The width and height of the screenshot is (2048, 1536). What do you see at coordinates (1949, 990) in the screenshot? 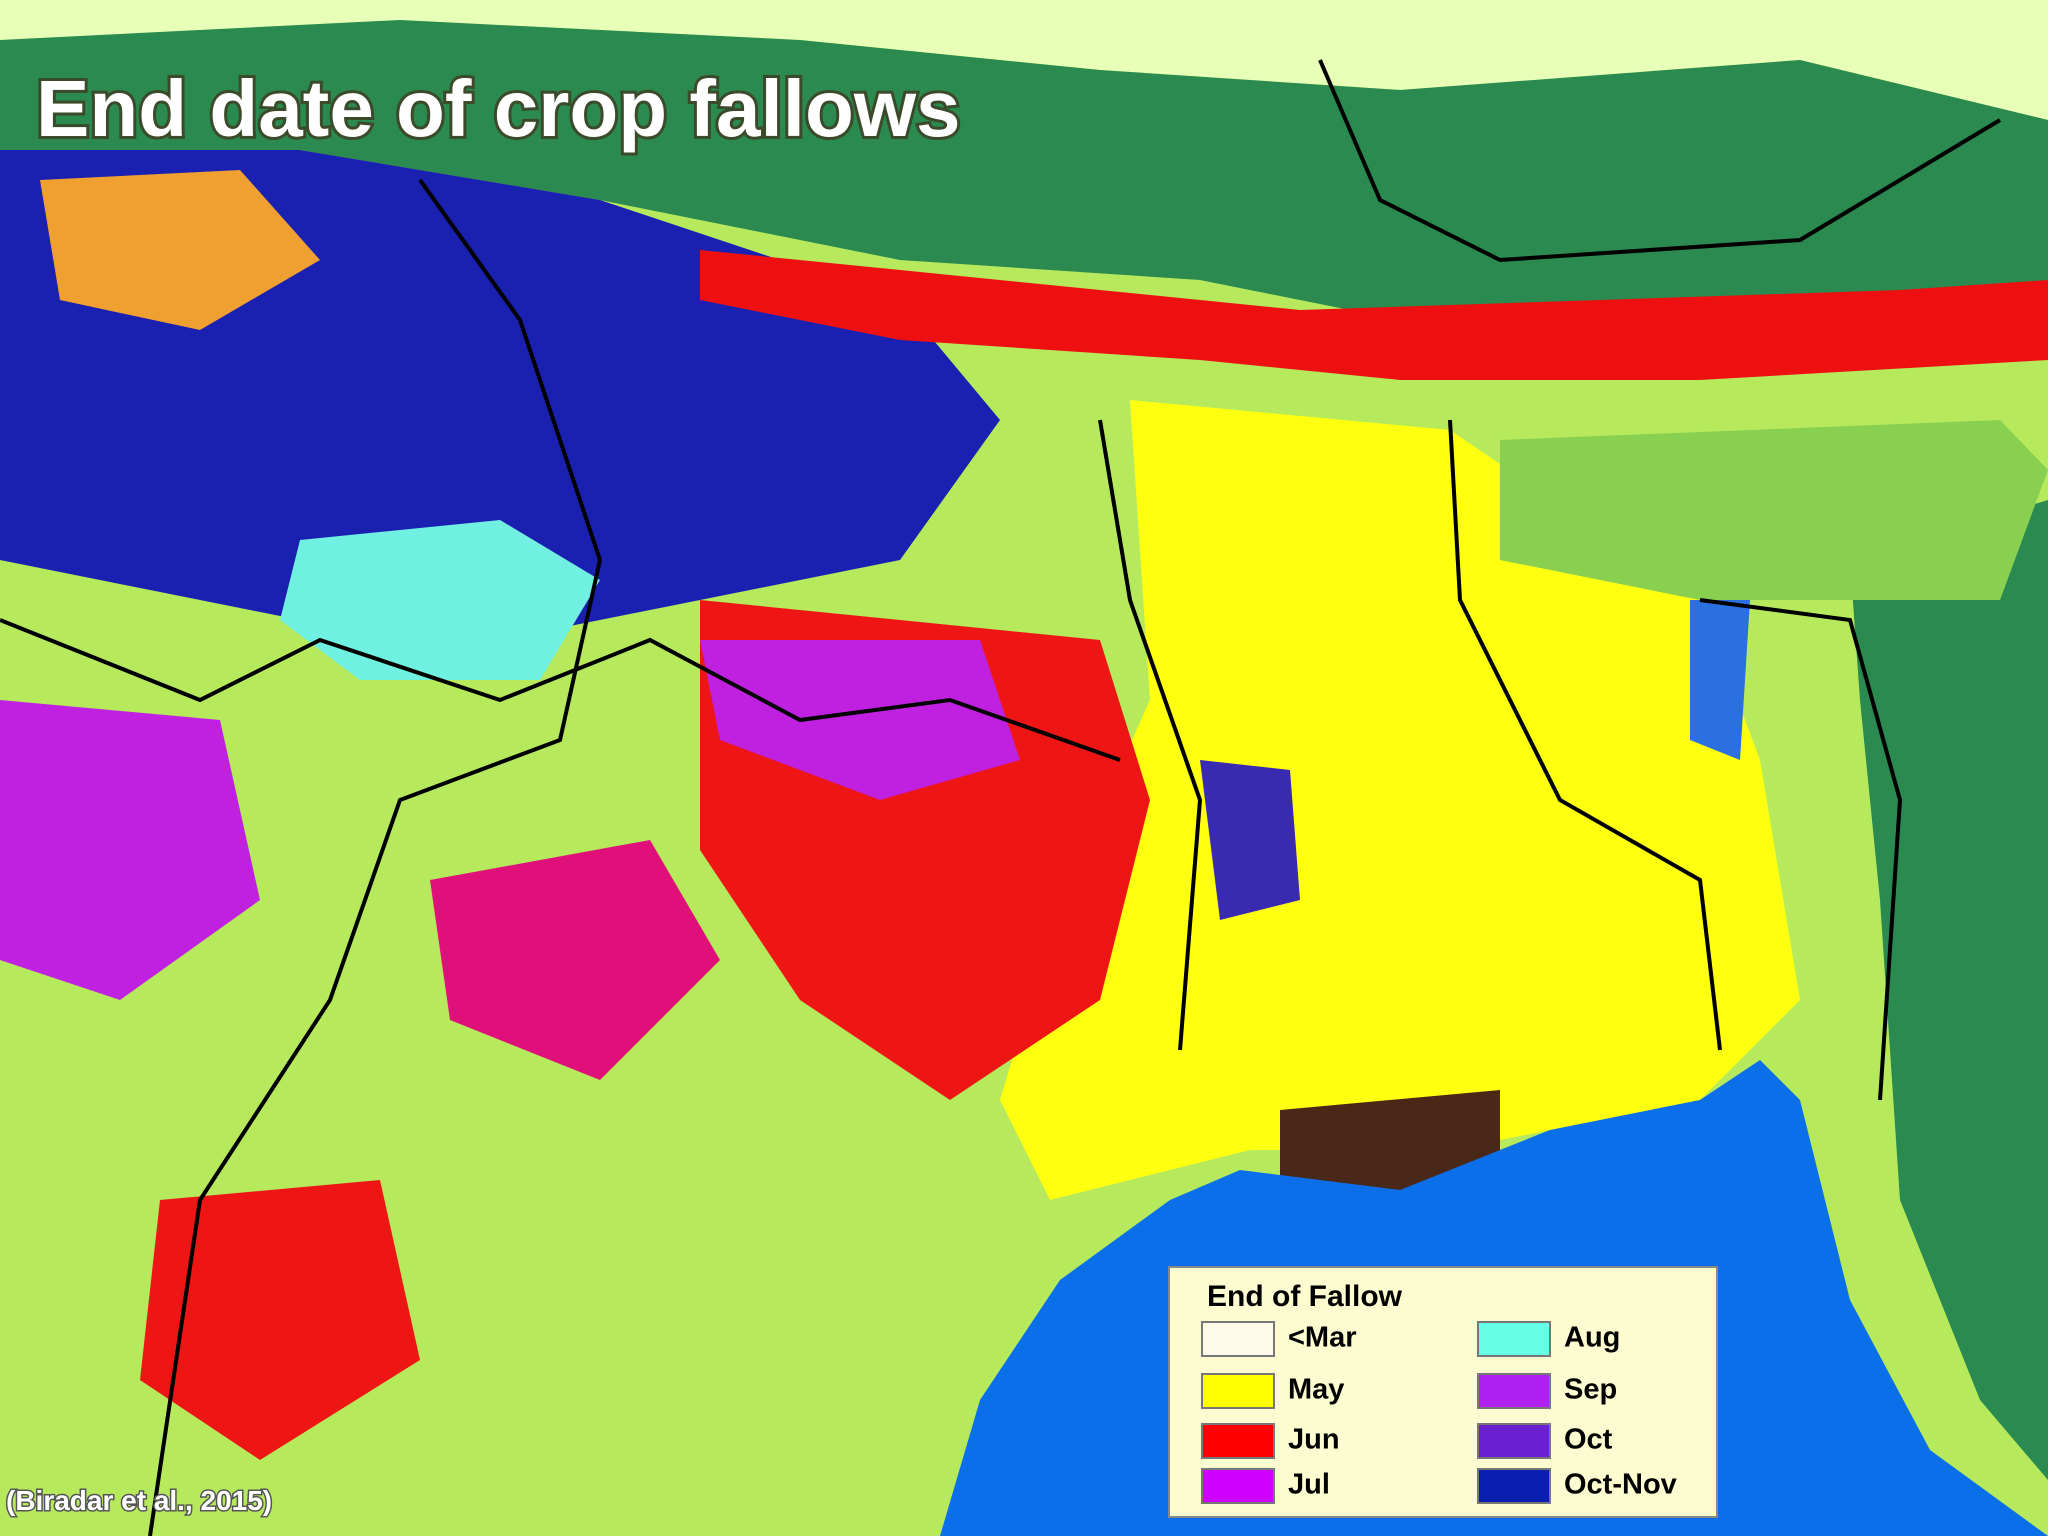
I see `forest-area-east` at bounding box center [1949, 990].